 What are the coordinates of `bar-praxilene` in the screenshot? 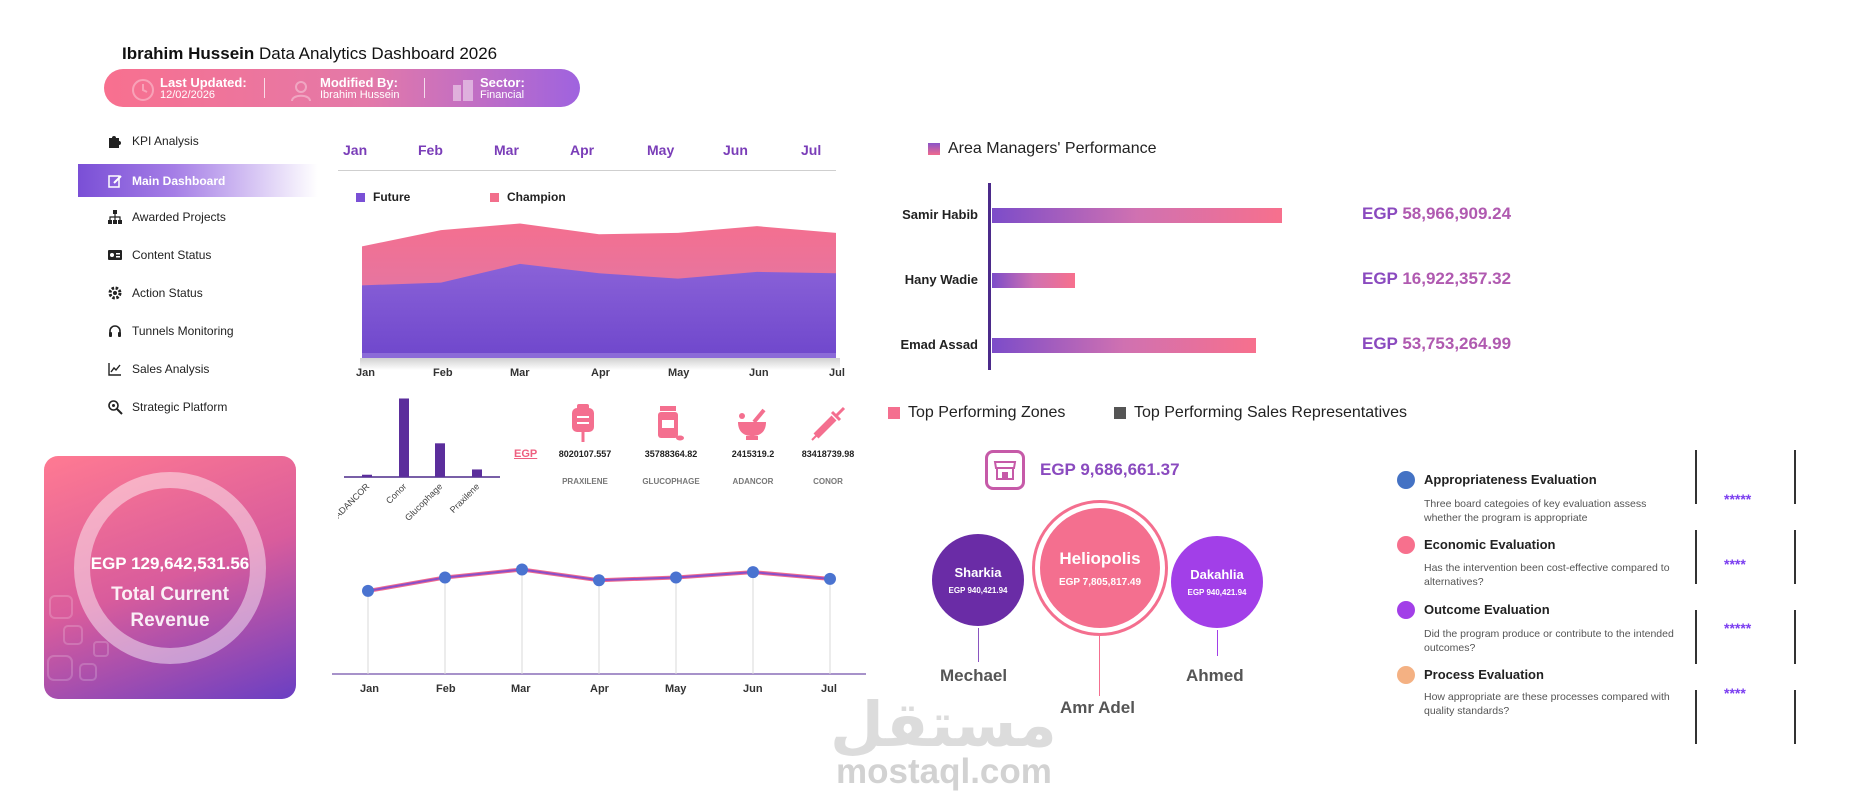 It's located at (477, 473).